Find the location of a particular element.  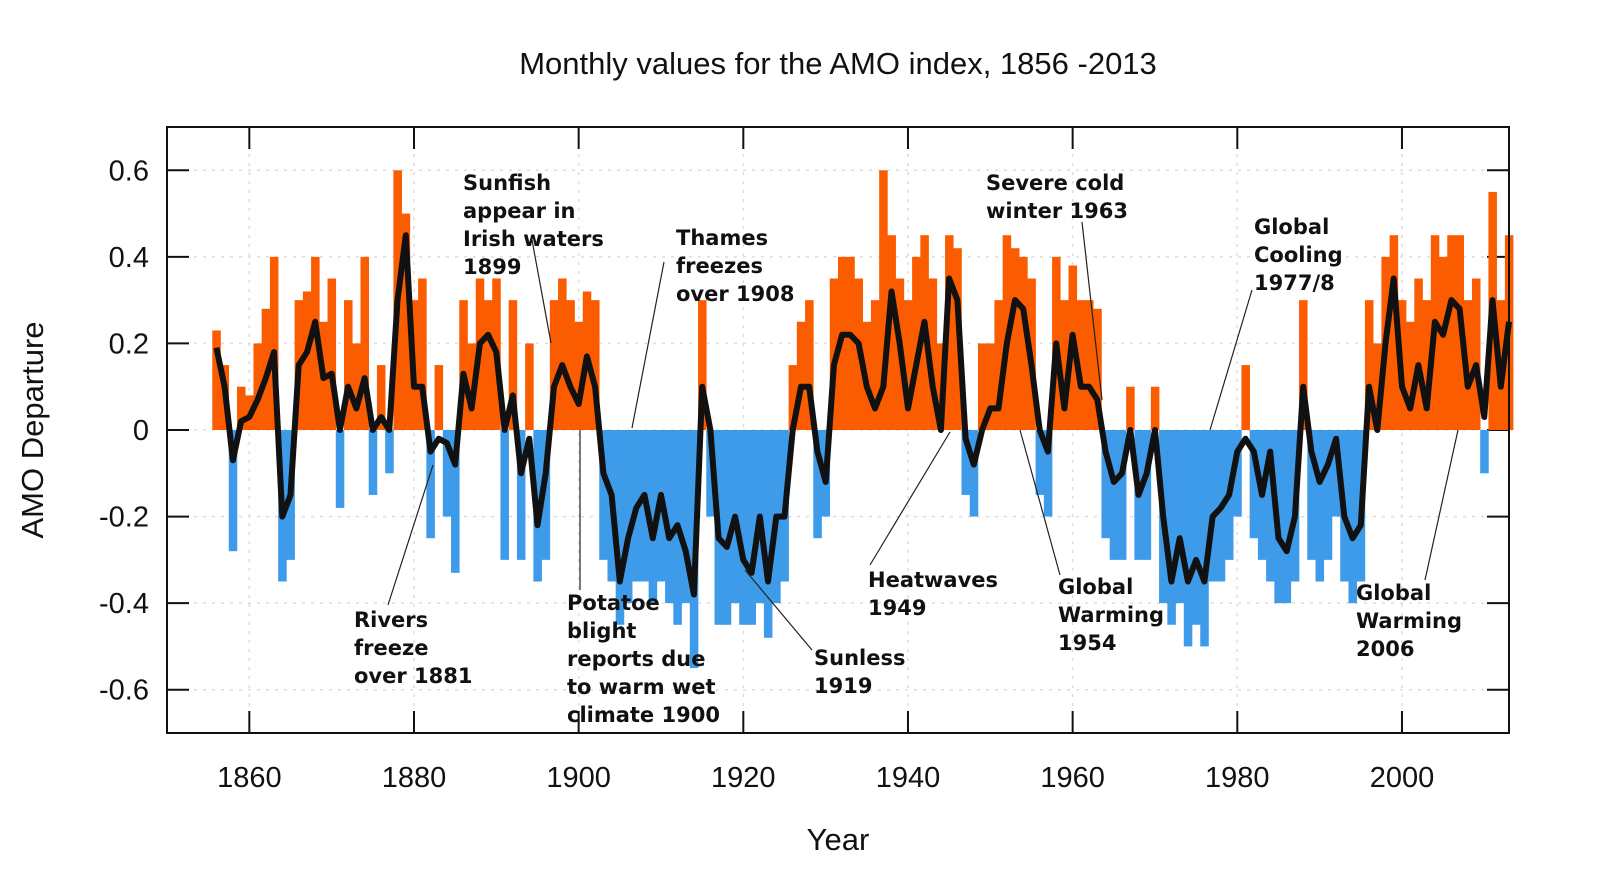

annotation: freeze is located at coordinates (391, 648).